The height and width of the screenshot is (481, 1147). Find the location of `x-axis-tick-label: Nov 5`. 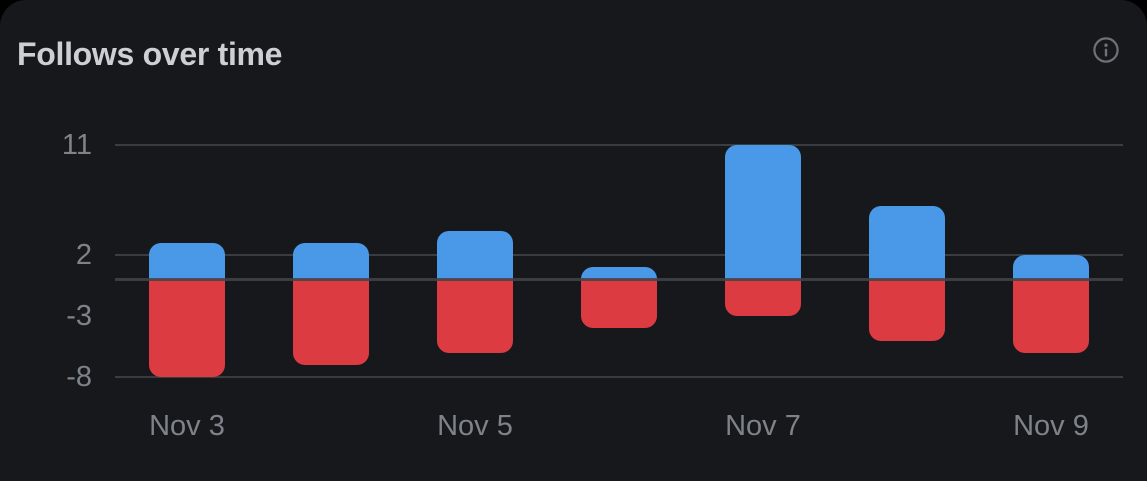

x-axis-tick-label: Nov 5 is located at coordinates (475, 426).